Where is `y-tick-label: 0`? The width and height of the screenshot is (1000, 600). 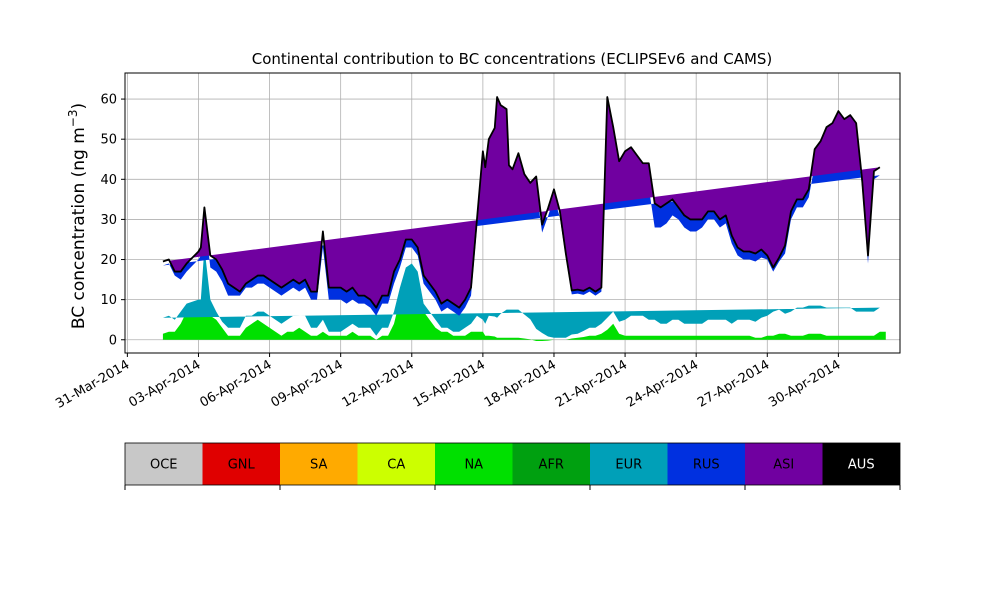 y-tick-label: 0 is located at coordinates (113, 340).